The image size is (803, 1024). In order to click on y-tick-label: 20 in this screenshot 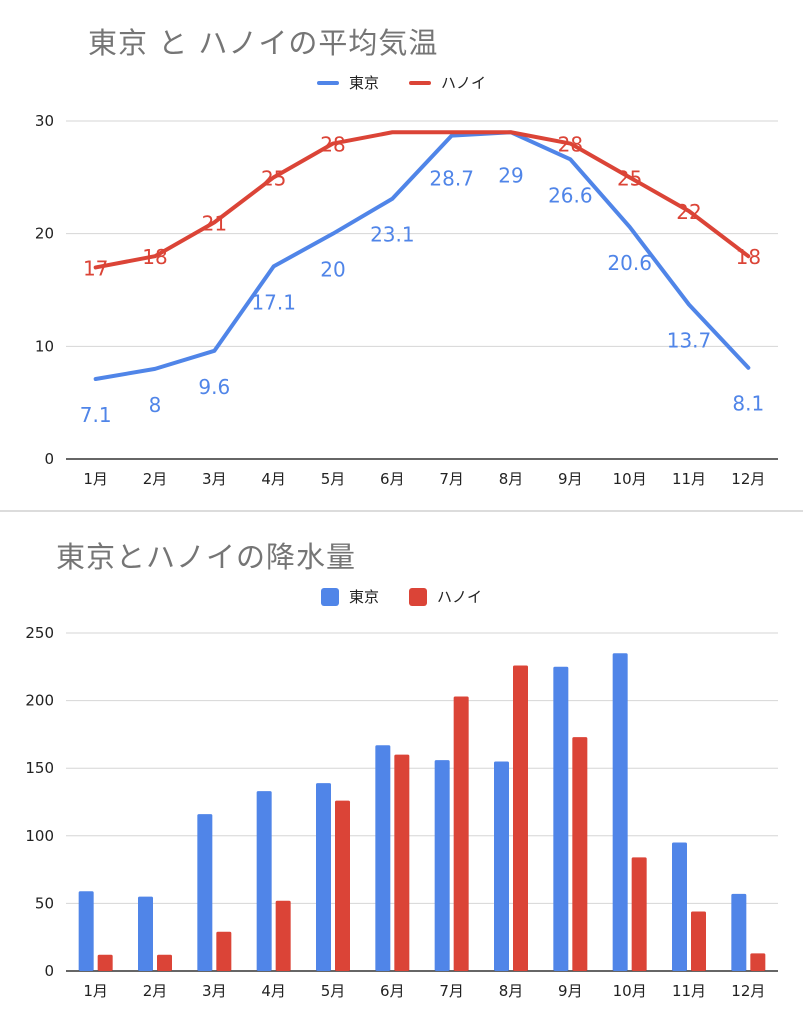, I will do `click(44, 234)`.